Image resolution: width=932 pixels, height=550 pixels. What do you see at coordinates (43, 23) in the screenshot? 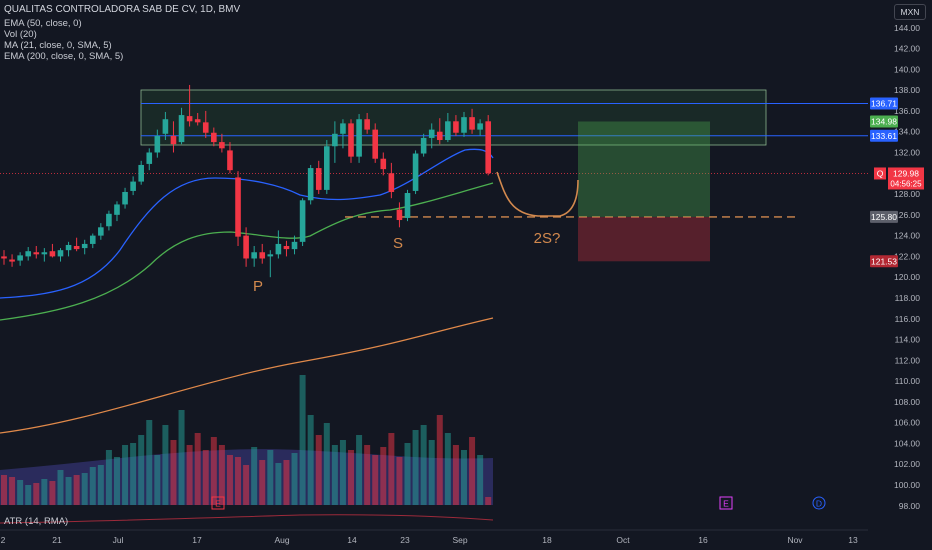
I see `indicator-ema50: EMA (50, close, 0)` at bounding box center [43, 23].